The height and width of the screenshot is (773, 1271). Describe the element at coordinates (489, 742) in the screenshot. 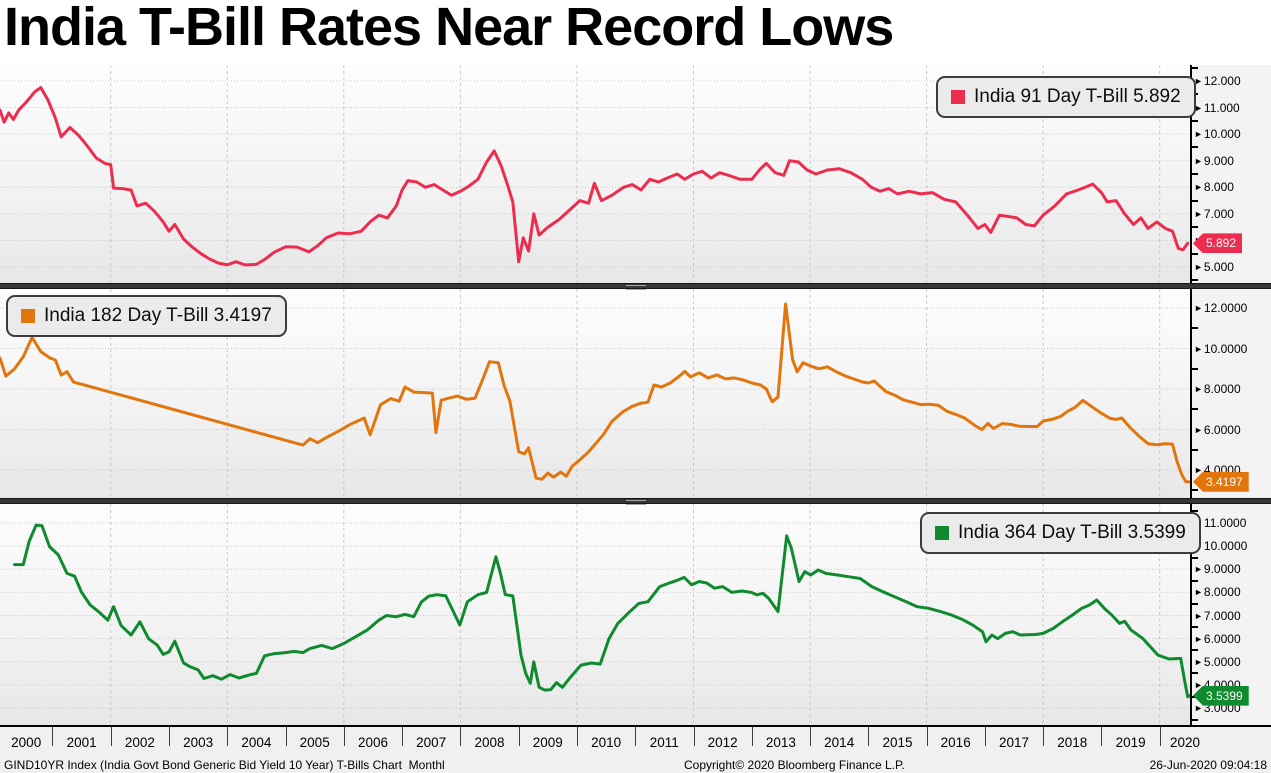

I see `x-axis-year-label: 2008` at that location.